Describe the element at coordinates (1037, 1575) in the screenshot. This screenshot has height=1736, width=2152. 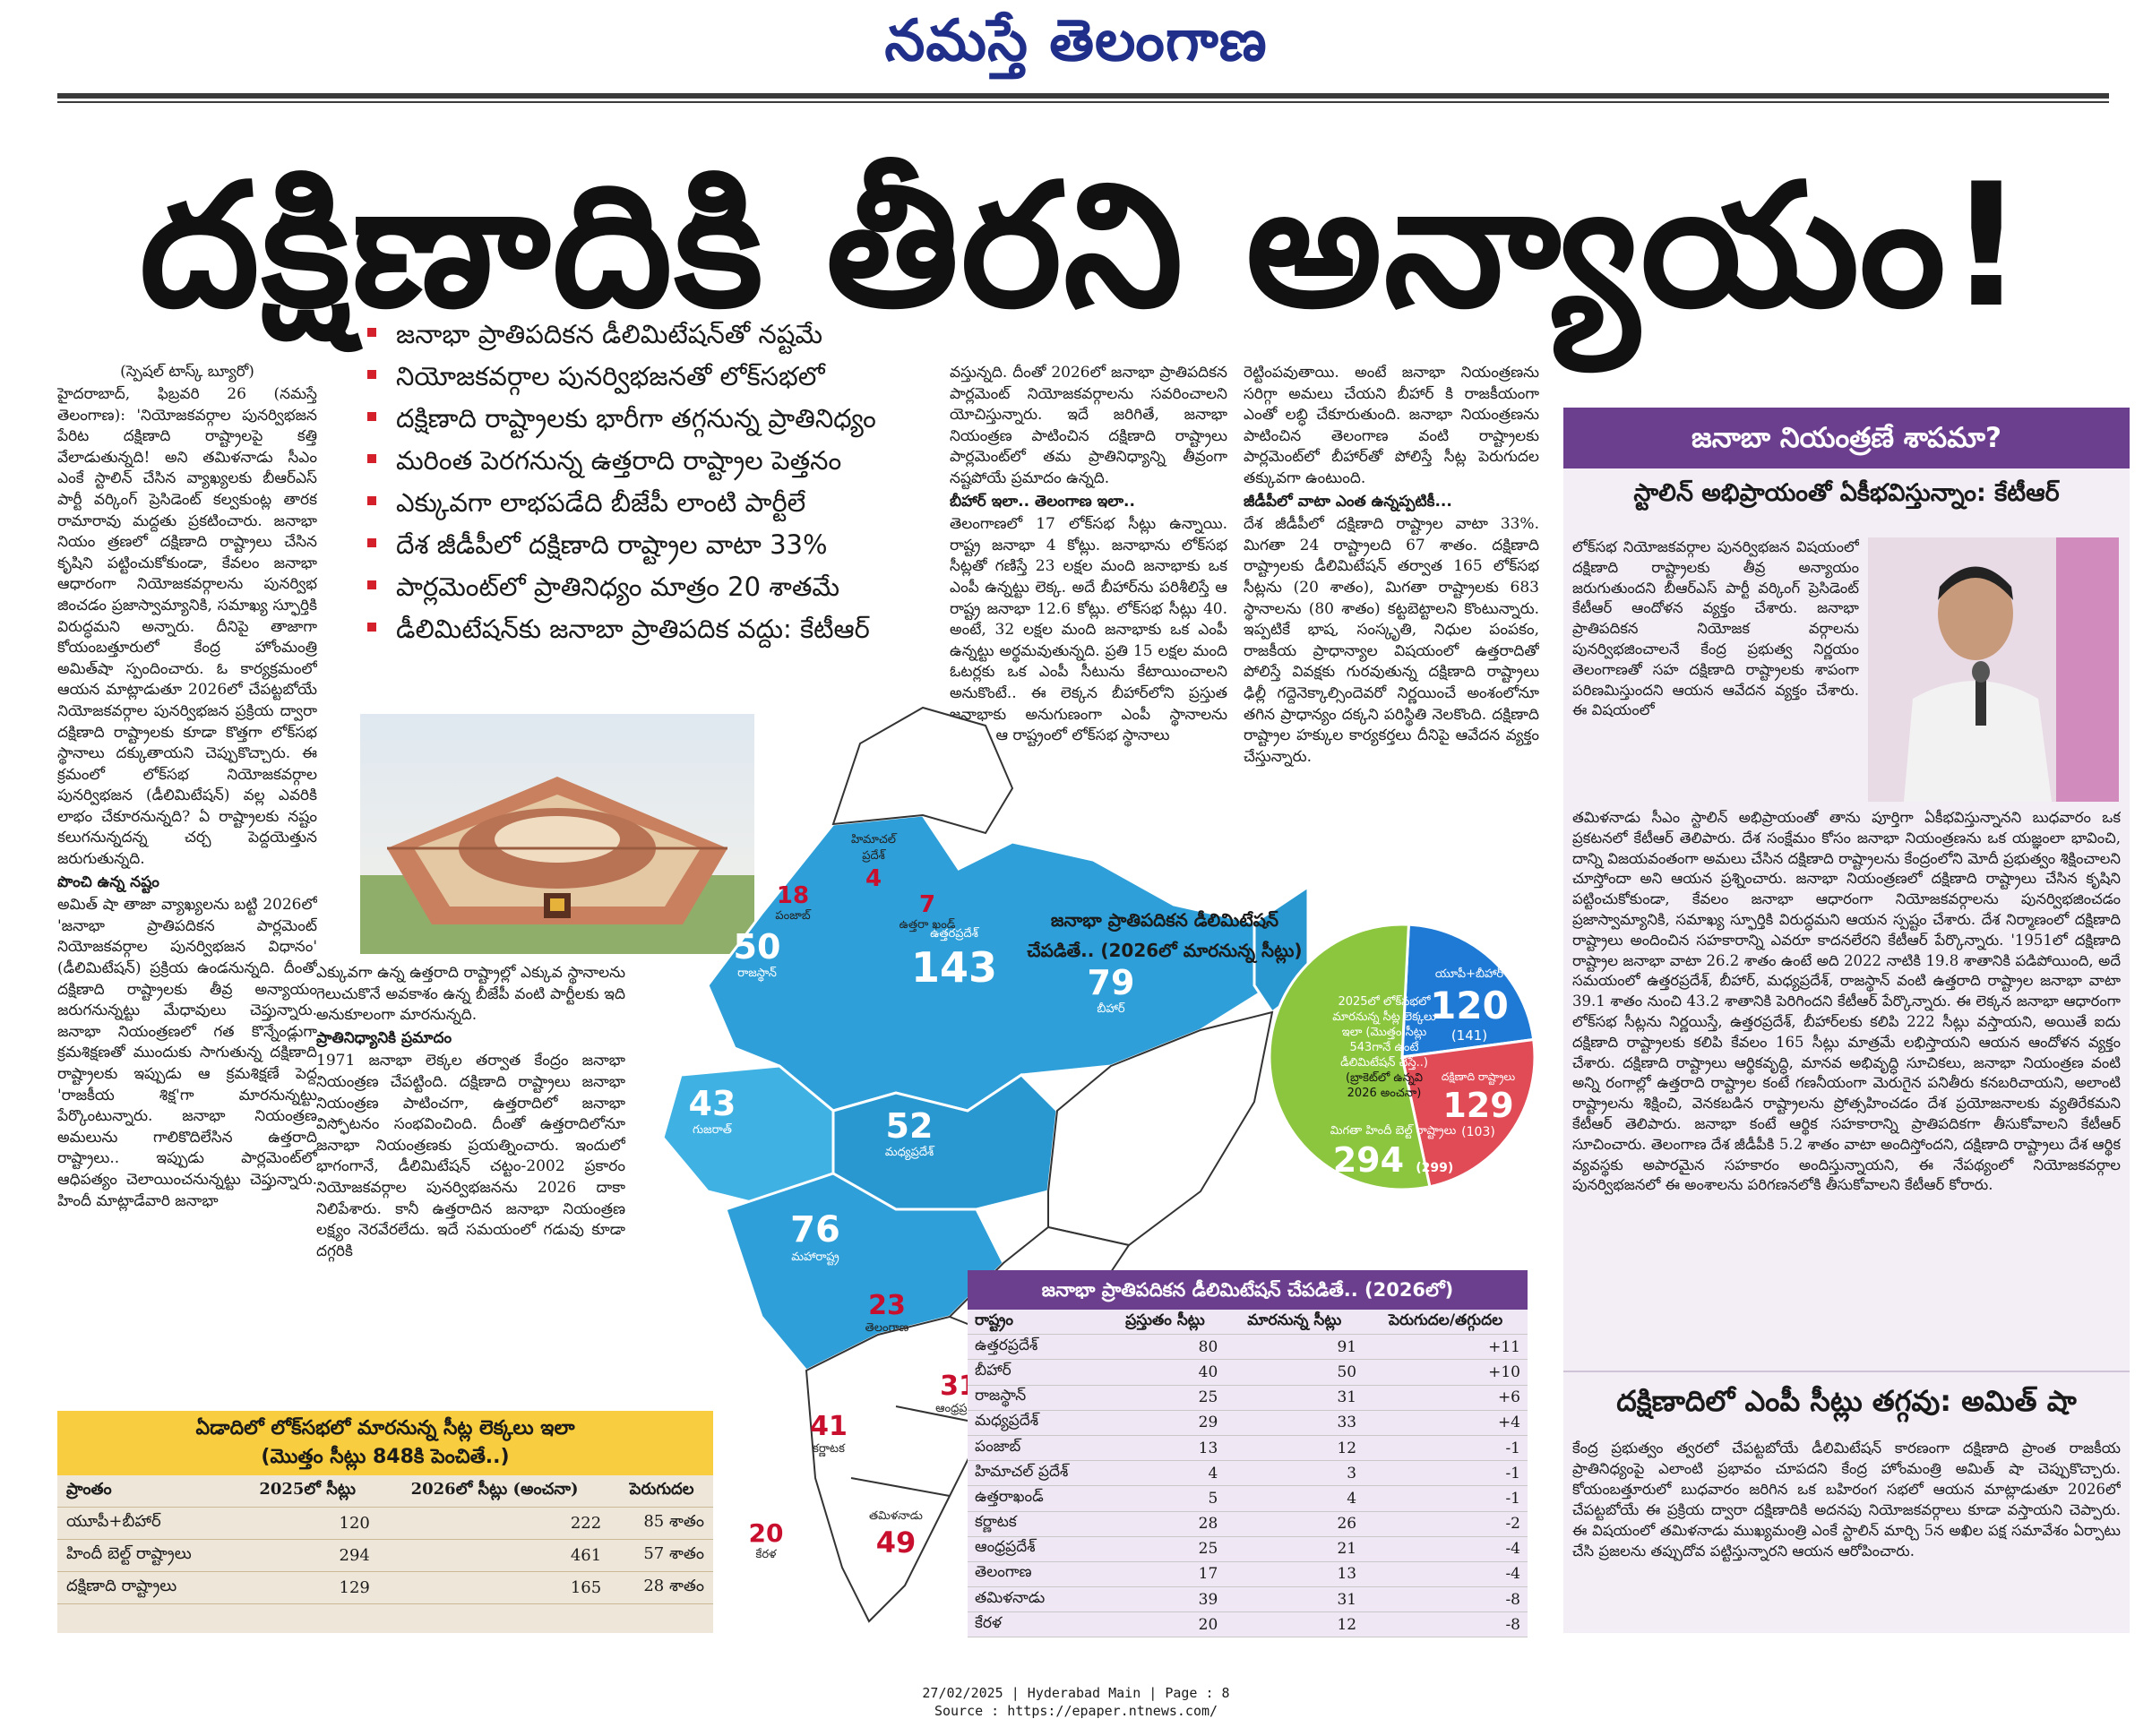
I see `table-cell: తెలంగాణ` at that location.